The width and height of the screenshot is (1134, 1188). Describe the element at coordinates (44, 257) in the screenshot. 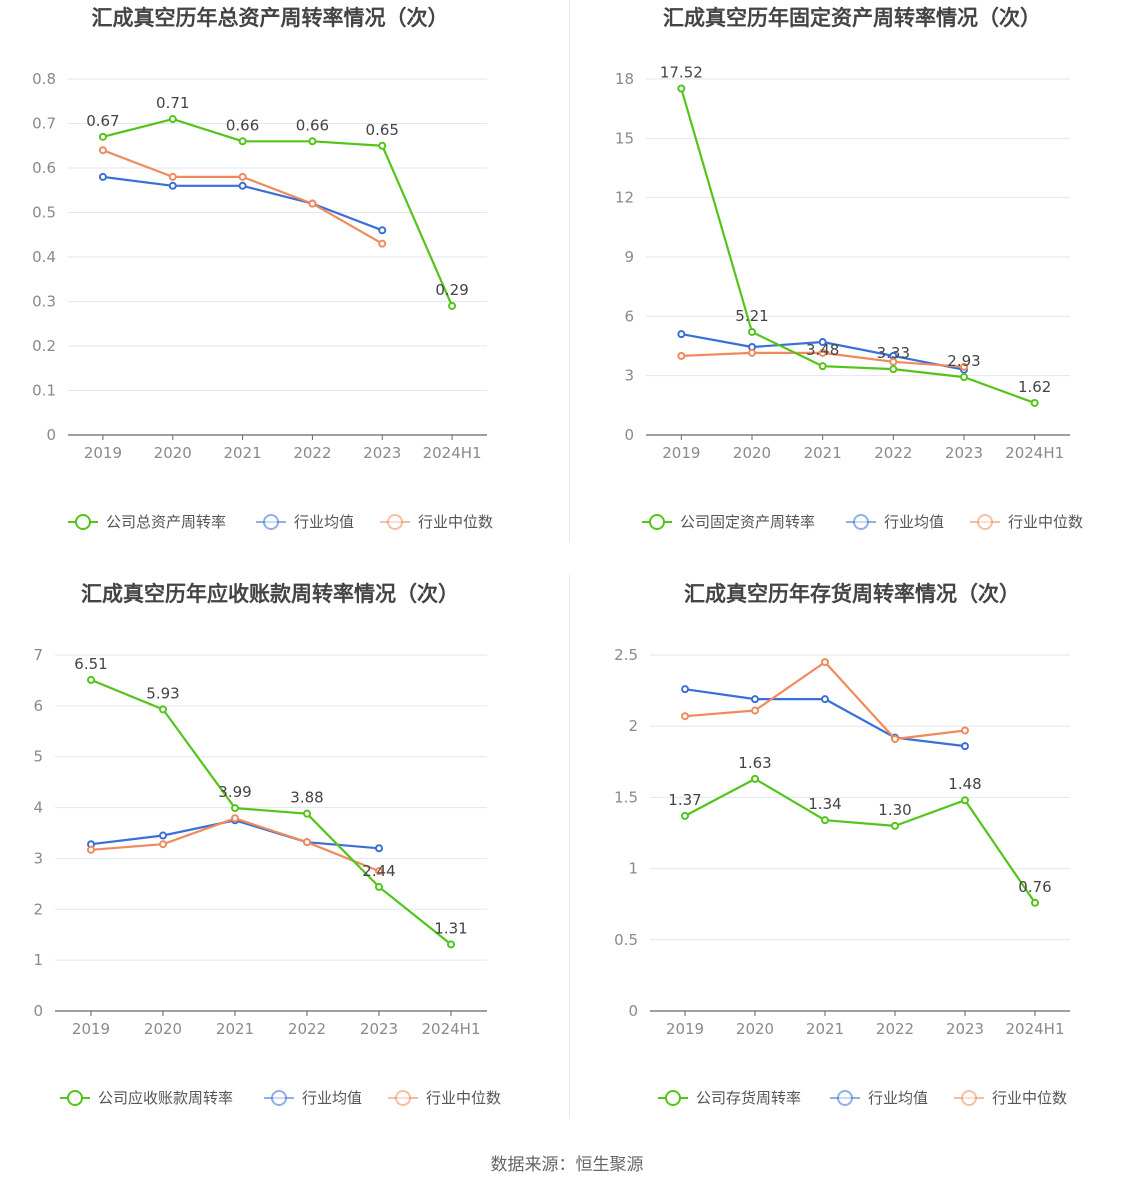

I see `y-tick-label: 0.4` at that location.